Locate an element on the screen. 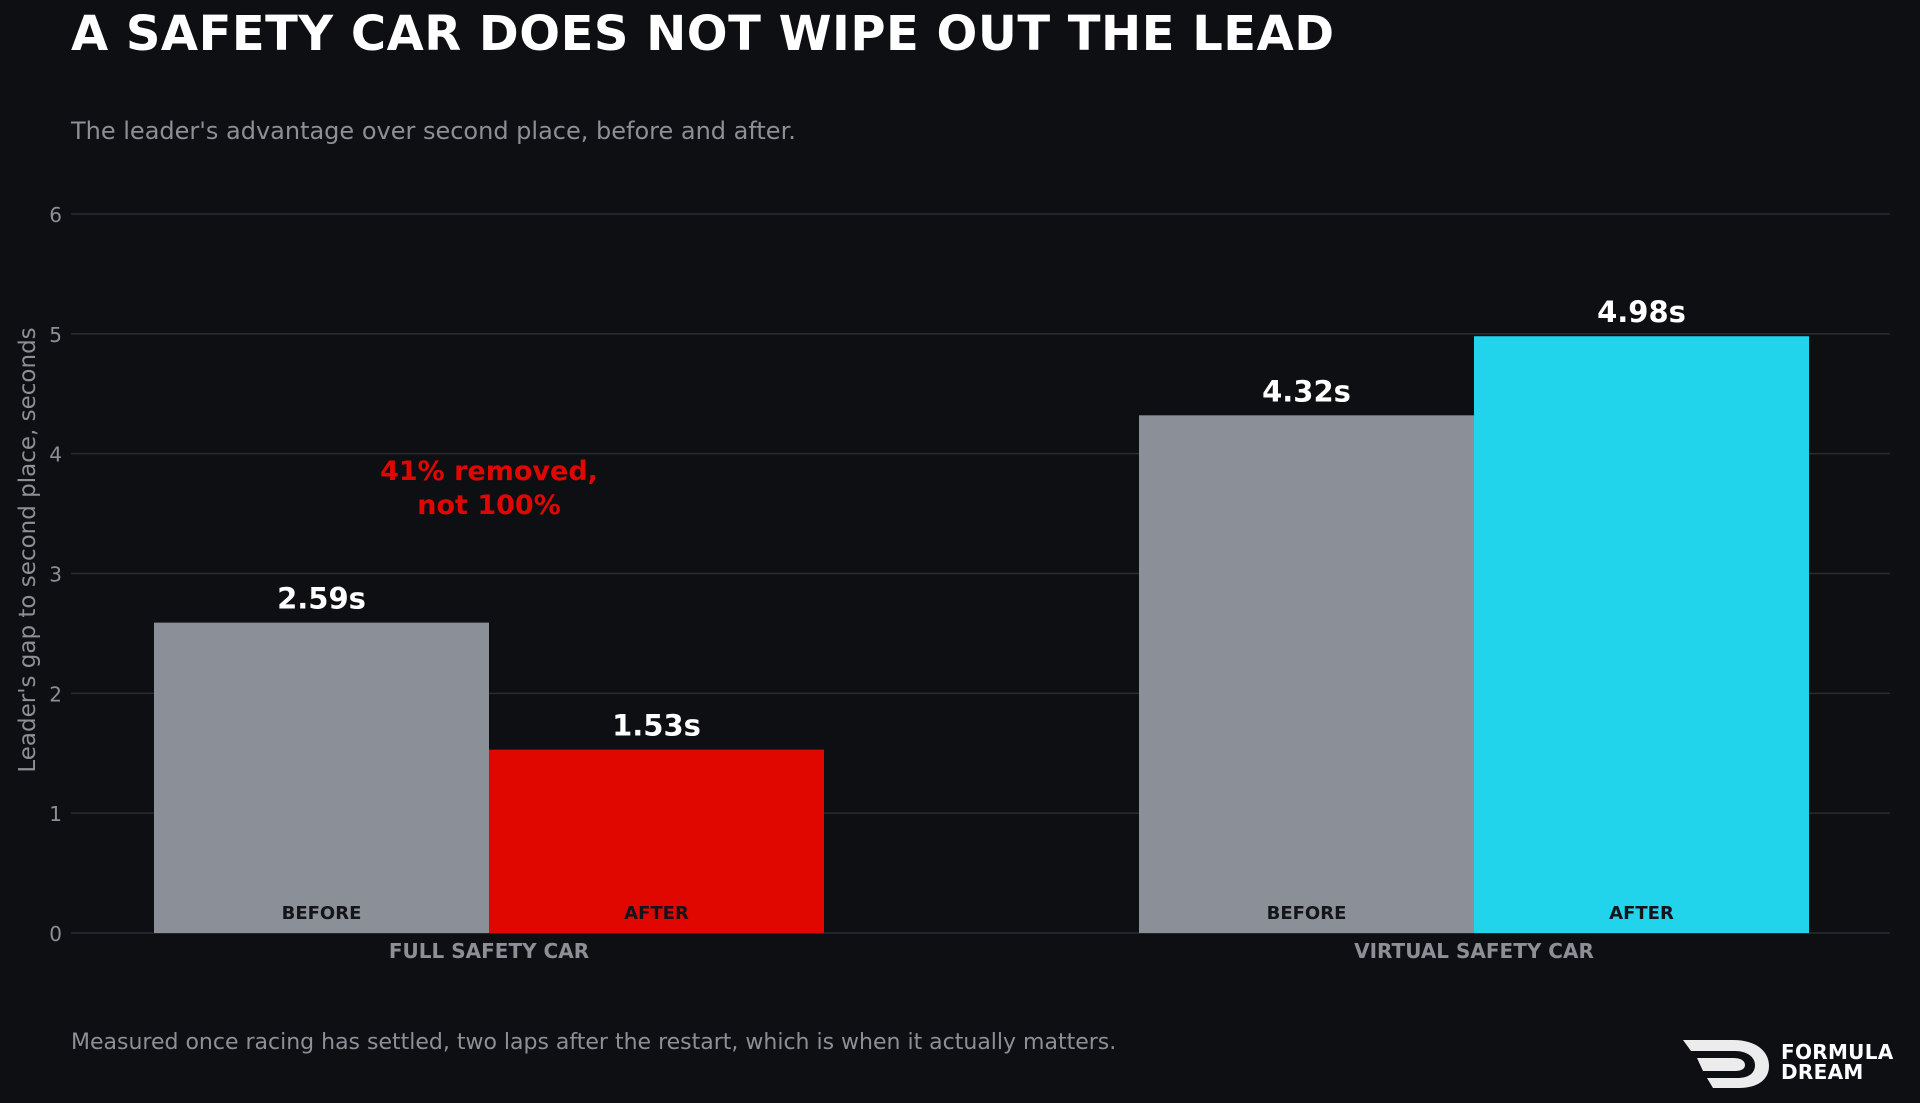  y-tick-label: 1 is located at coordinates (55, 814).